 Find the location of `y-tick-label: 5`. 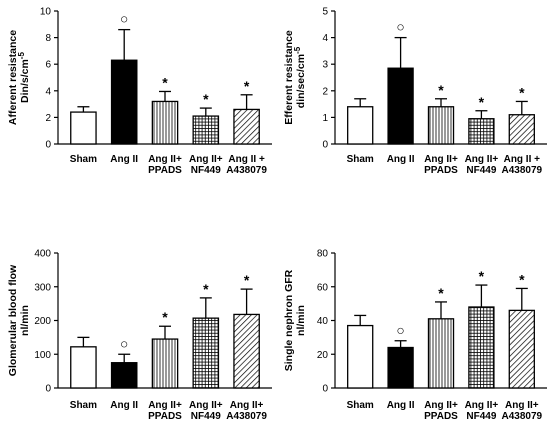

y-tick-label: 5 is located at coordinates (325, 12).